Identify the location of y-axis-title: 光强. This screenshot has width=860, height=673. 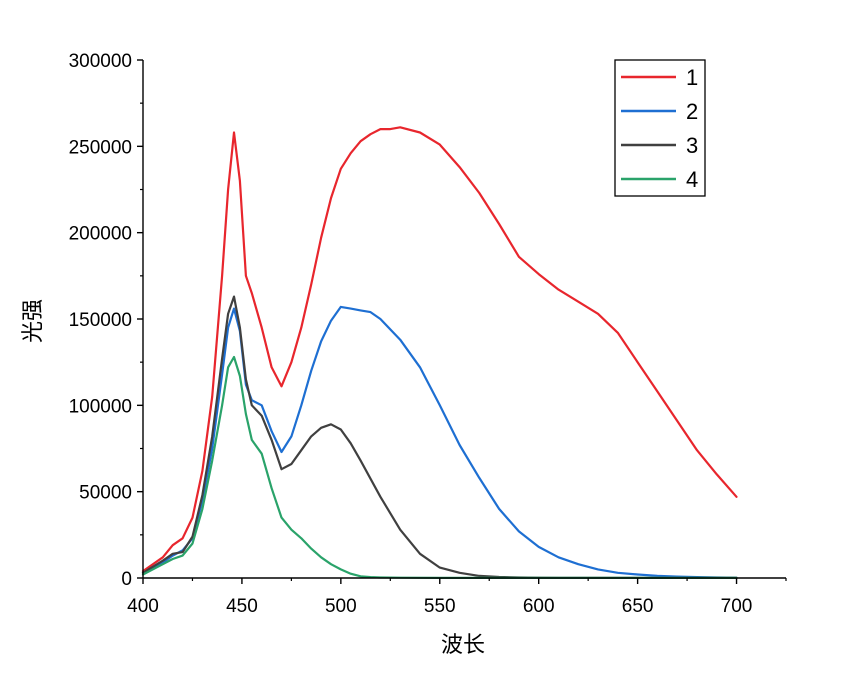
(33, 321).